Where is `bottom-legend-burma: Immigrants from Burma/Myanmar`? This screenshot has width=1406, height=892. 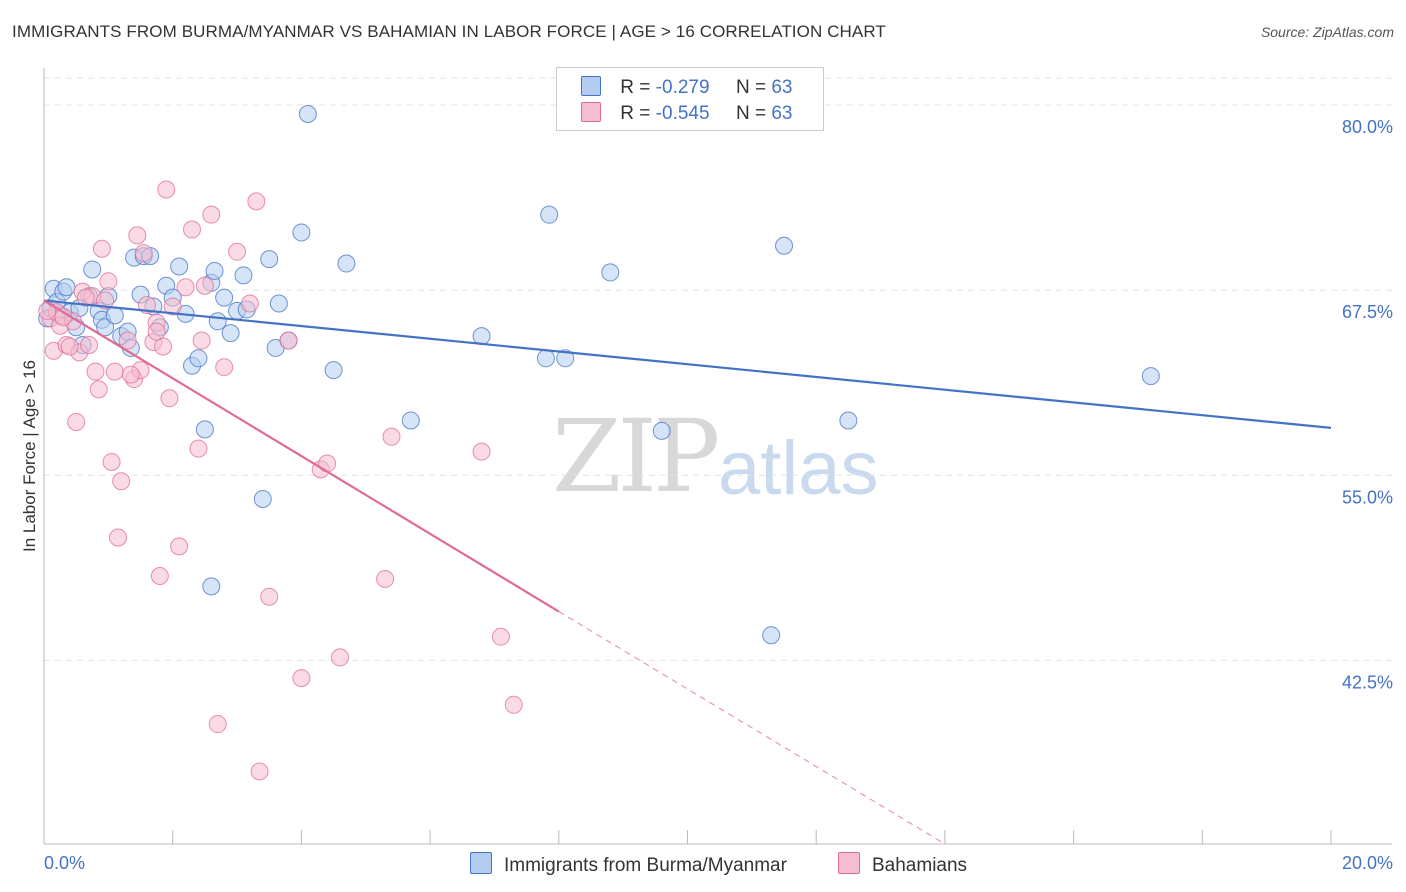 bottom-legend-burma: Immigrants from Burma/Myanmar is located at coordinates (628, 864).